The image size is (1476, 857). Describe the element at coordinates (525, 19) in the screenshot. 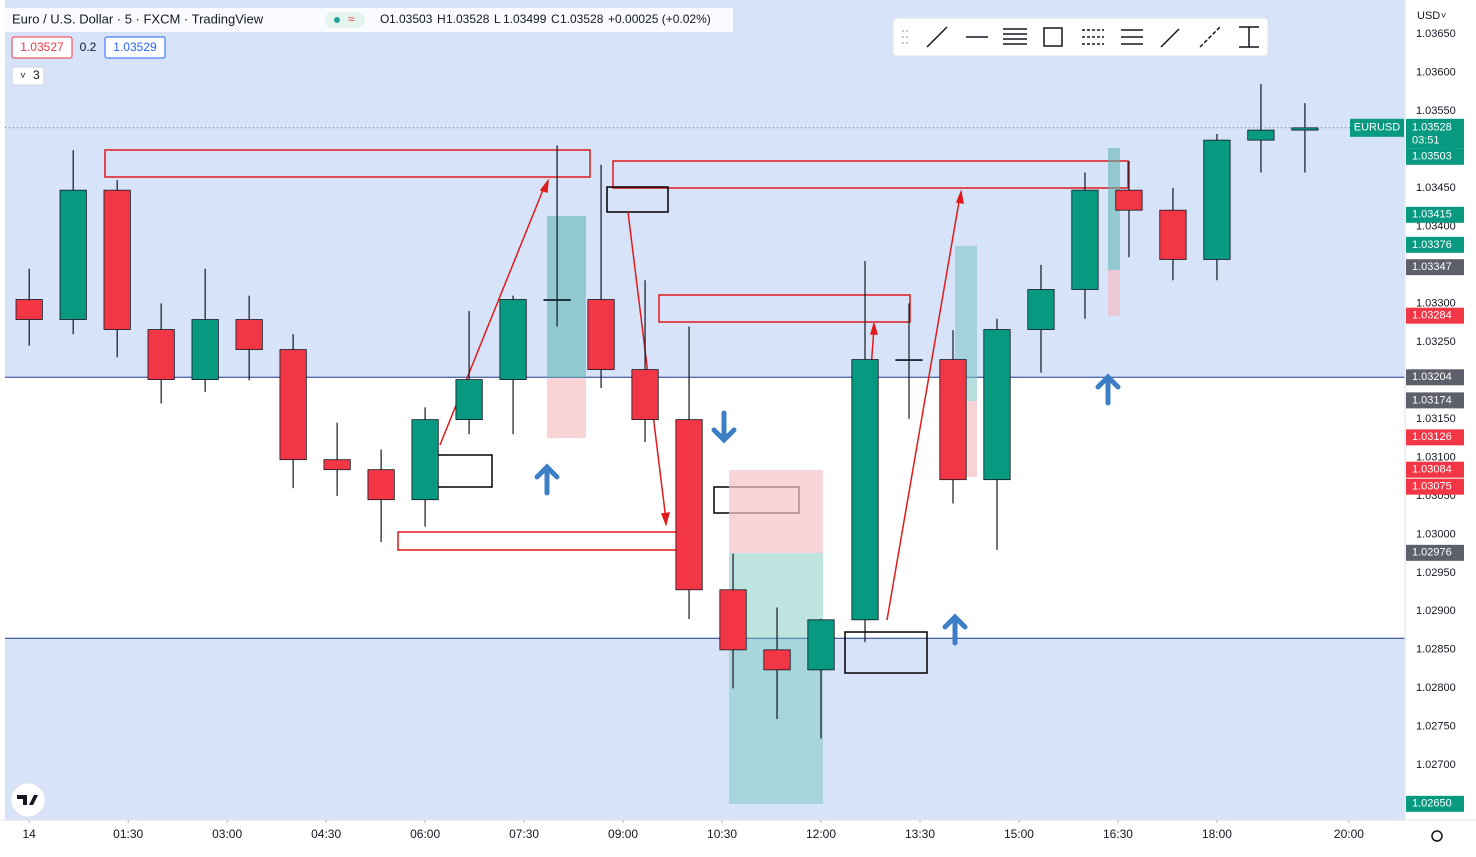

I see `ohlc-value: 1.03499` at that location.